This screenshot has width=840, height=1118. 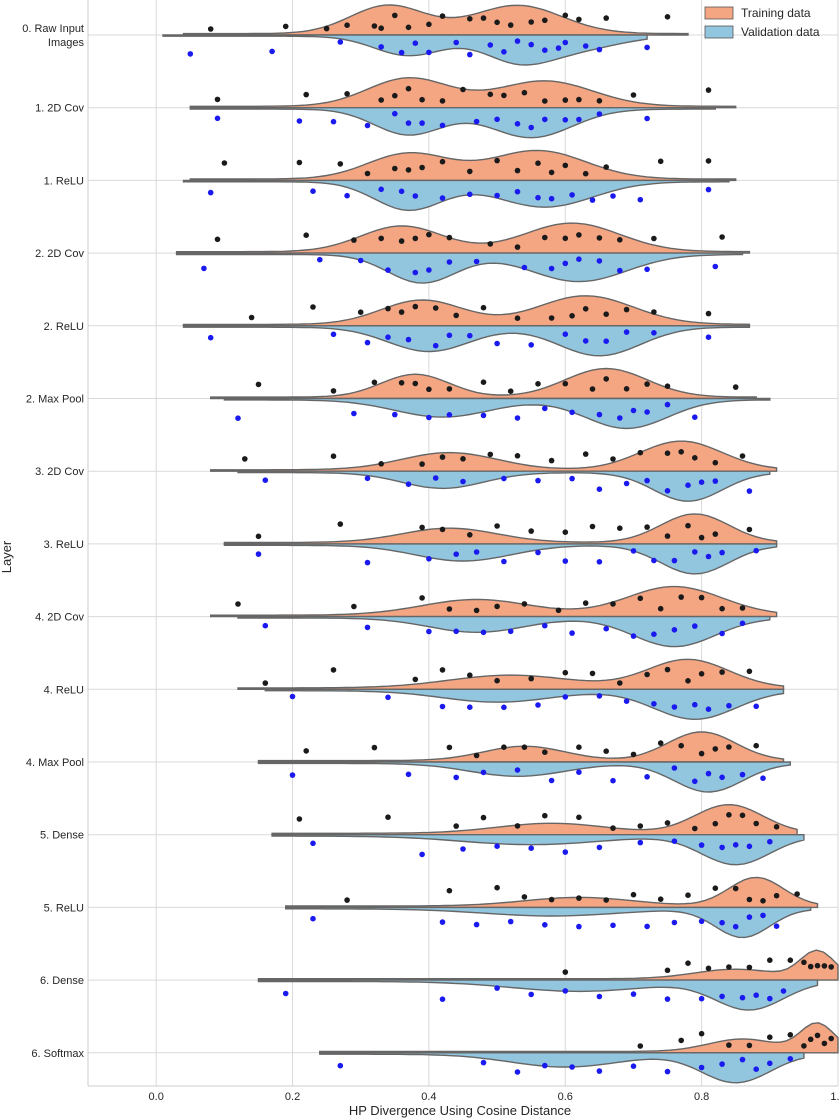 I want to click on y-tick-label: 6. Dense, so click(x=62, y=981).